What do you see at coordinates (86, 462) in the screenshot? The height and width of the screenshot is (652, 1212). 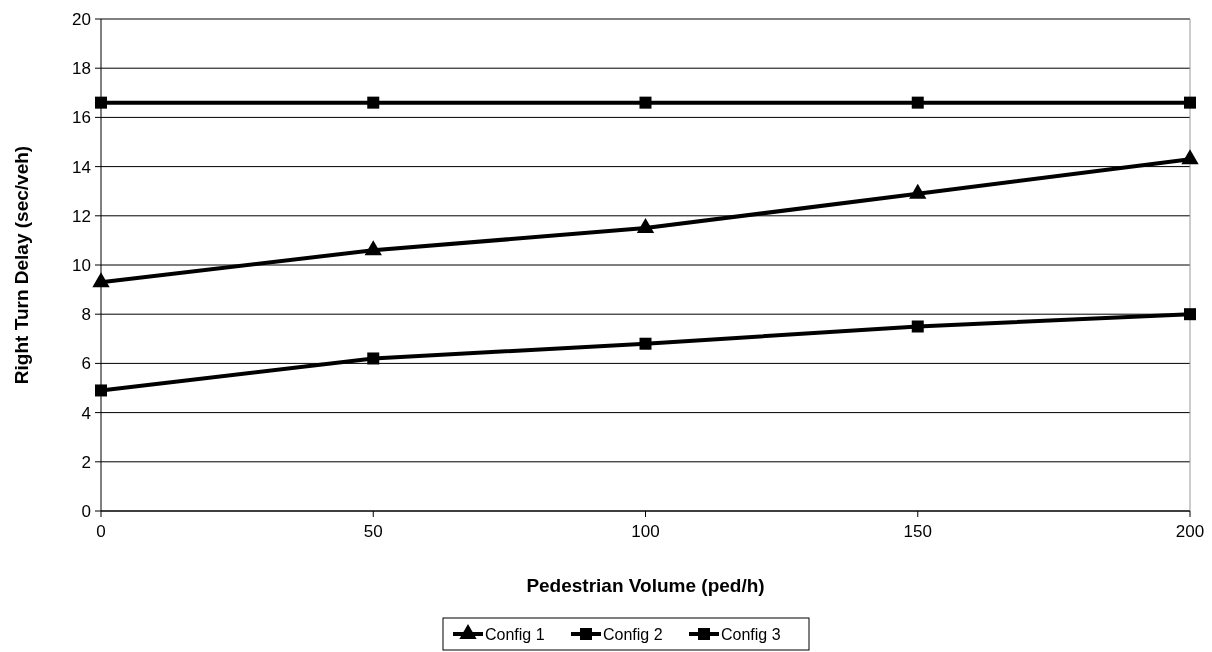 I see `y-tick-label: 2` at bounding box center [86, 462].